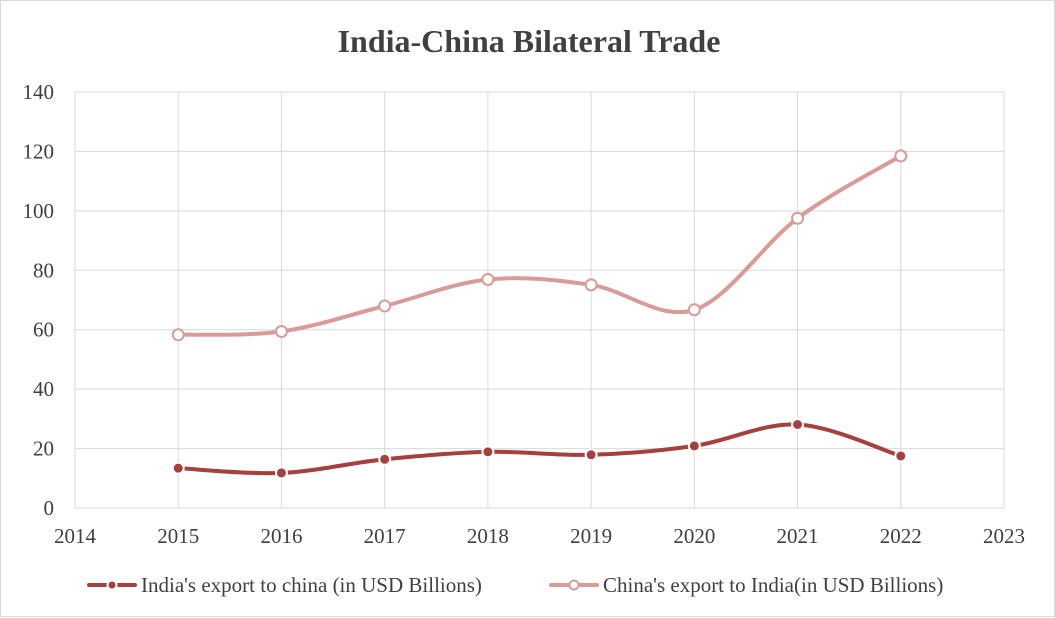 The image size is (1055, 618). Describe the element at coordinates (488, 536) in the screenshot. I see `x-tick-label: 2018` at that location.